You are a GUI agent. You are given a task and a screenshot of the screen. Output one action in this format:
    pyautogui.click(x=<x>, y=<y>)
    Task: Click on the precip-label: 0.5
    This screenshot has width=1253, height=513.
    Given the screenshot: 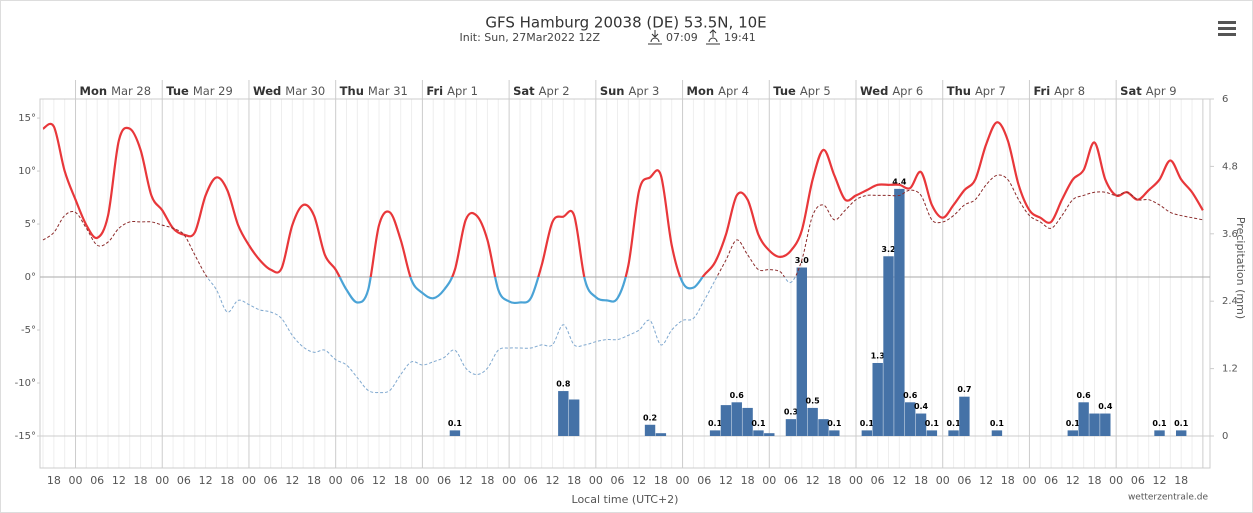 What is the action you would take?
    pyautogui.click(x=813, y=400)
    